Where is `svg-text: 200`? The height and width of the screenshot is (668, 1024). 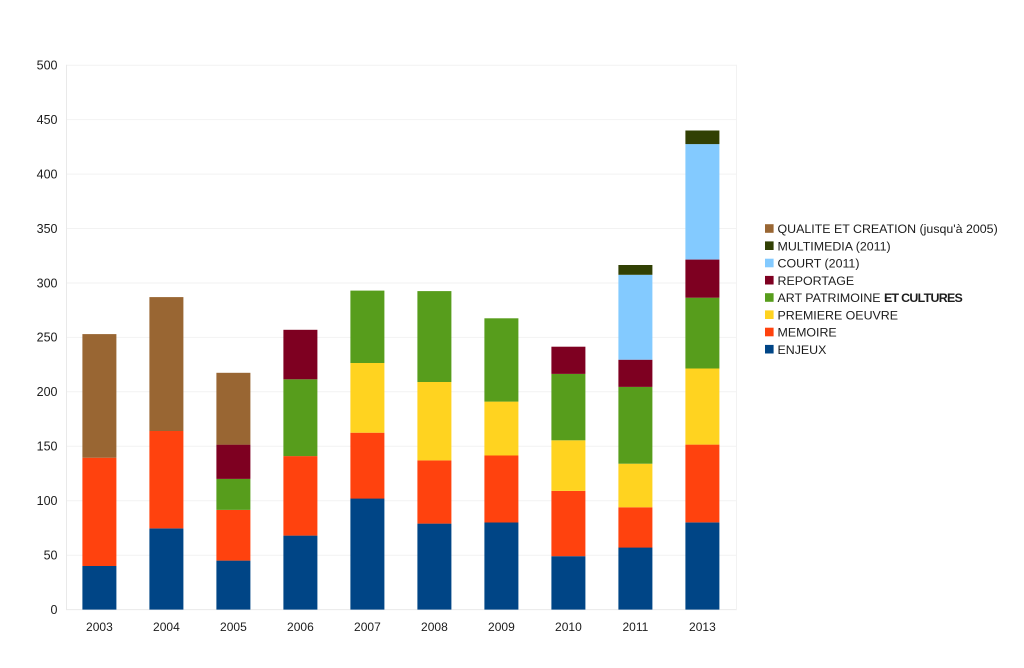 svg-text: 200 is located at coordinates (47, 392).